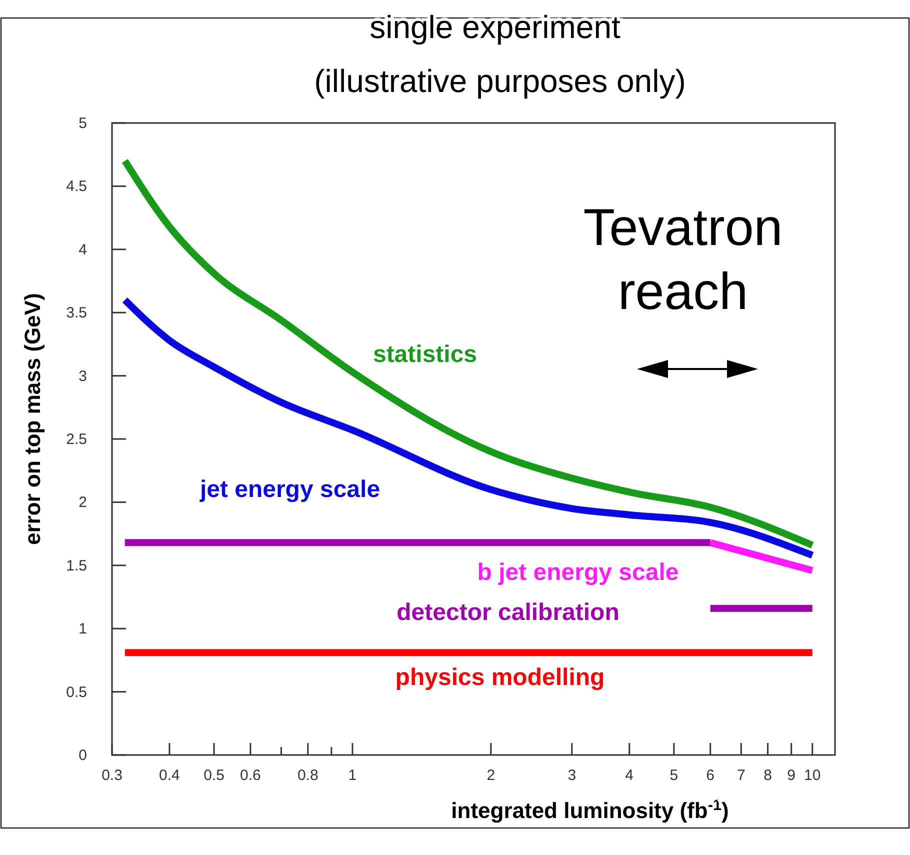 The height and width of the screenshot is (855, 910). I want to click on x-tick-label: 0.6, so click(250, 775).